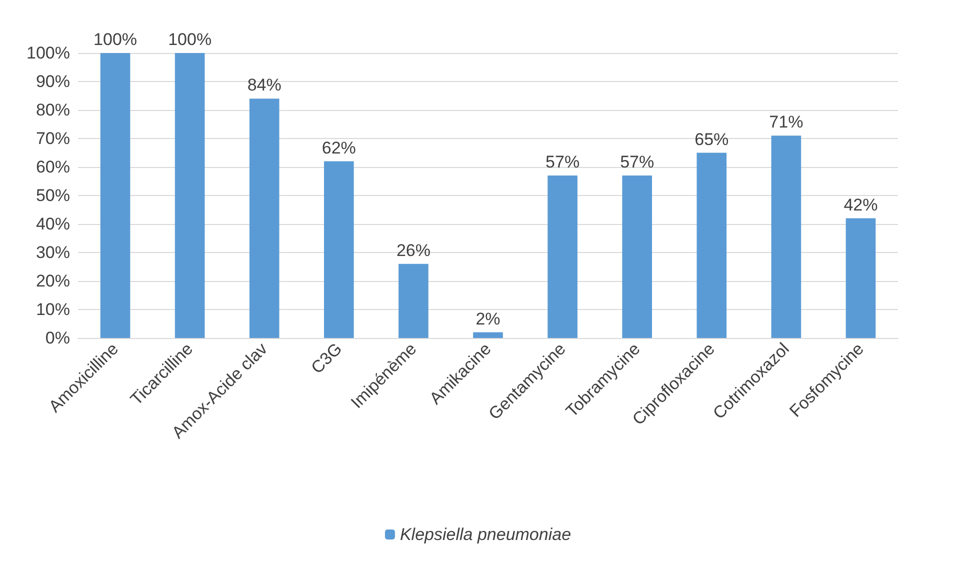 The image size is (957, 578). What do you see at coordinates (53, 138) in the screenshot?
I see `y-tick-label: 70%` at bounding box center [53, 138].